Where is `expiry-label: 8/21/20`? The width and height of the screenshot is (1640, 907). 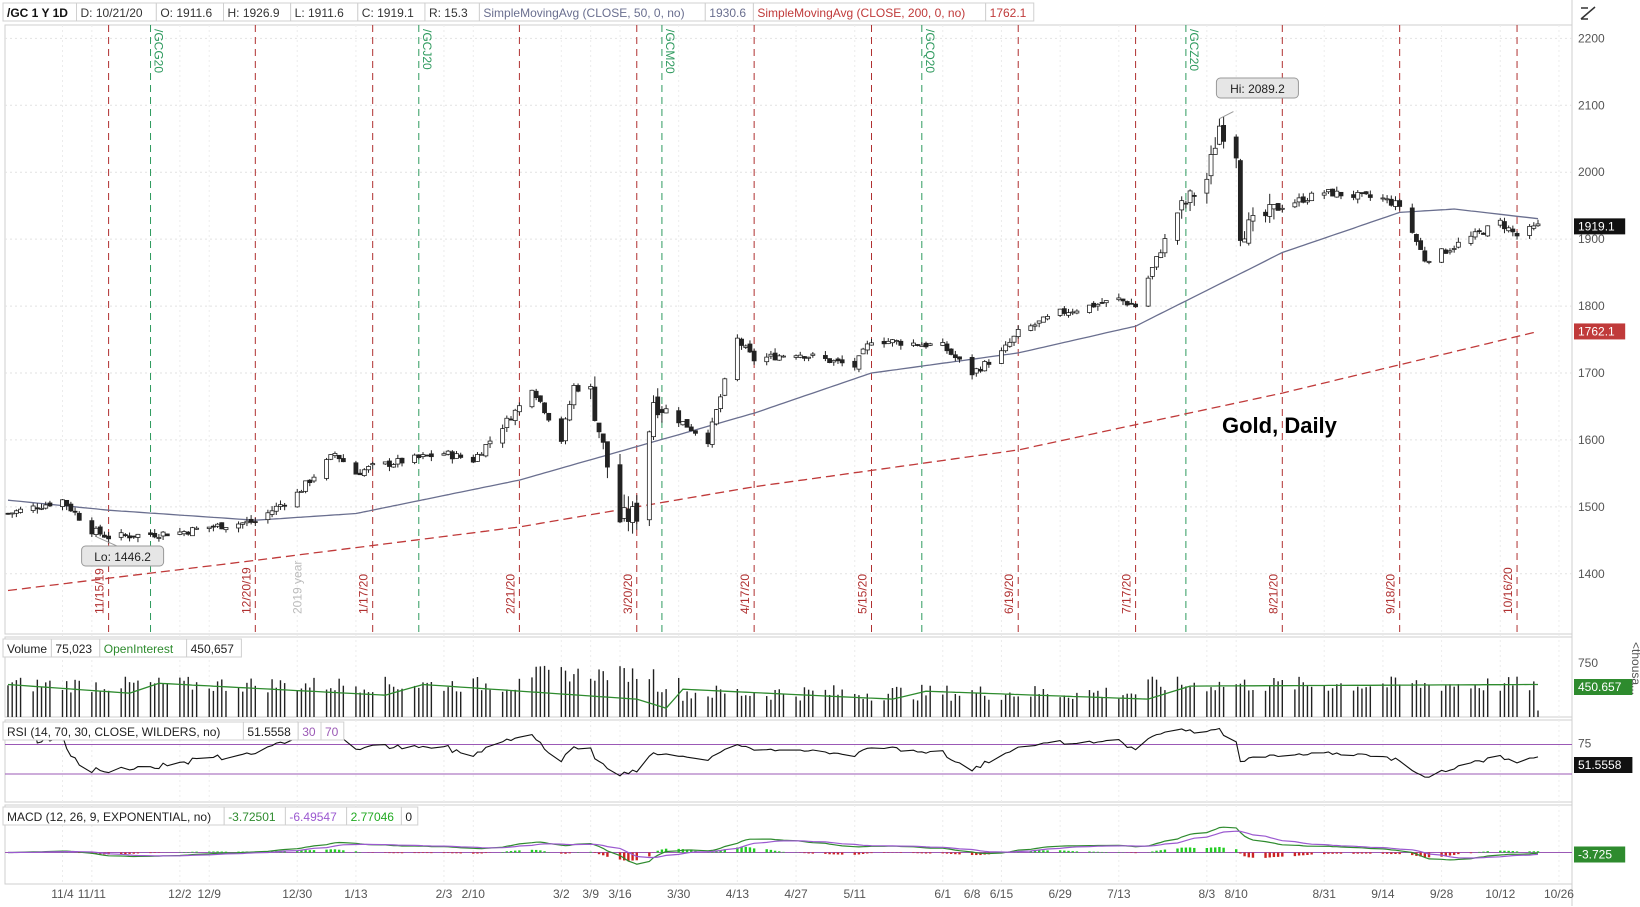
expiry-label: 8/21/20 is located at coordinates (1273, 594).